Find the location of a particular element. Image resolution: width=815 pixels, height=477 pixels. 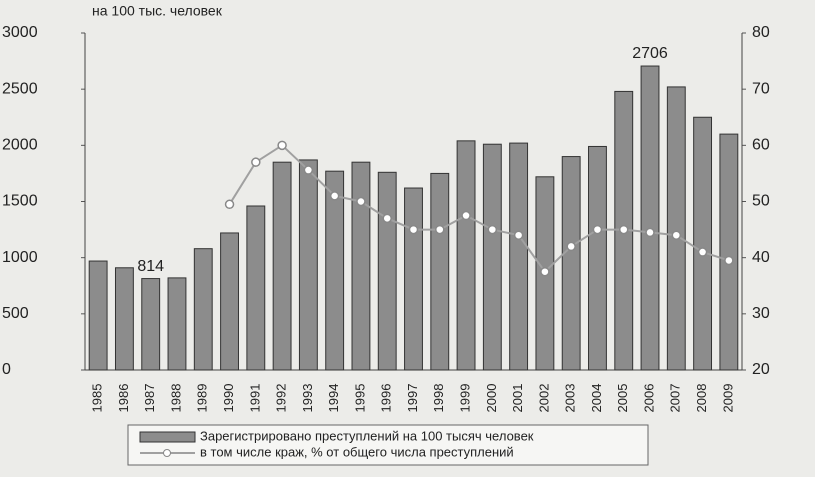

y-tick-label: 0 is located at coordinates (6, 369).